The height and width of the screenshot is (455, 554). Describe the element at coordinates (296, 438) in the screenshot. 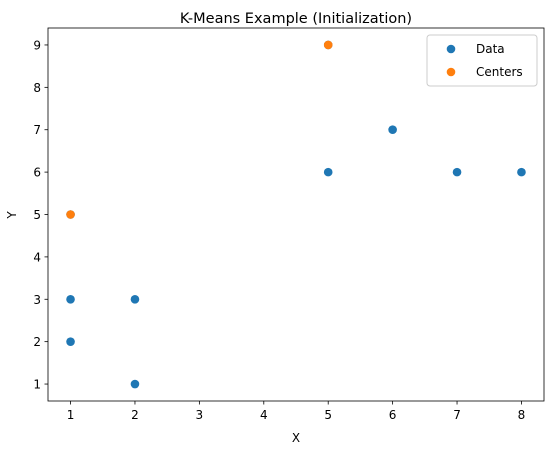

I see `x-axis-title: X` at that location.